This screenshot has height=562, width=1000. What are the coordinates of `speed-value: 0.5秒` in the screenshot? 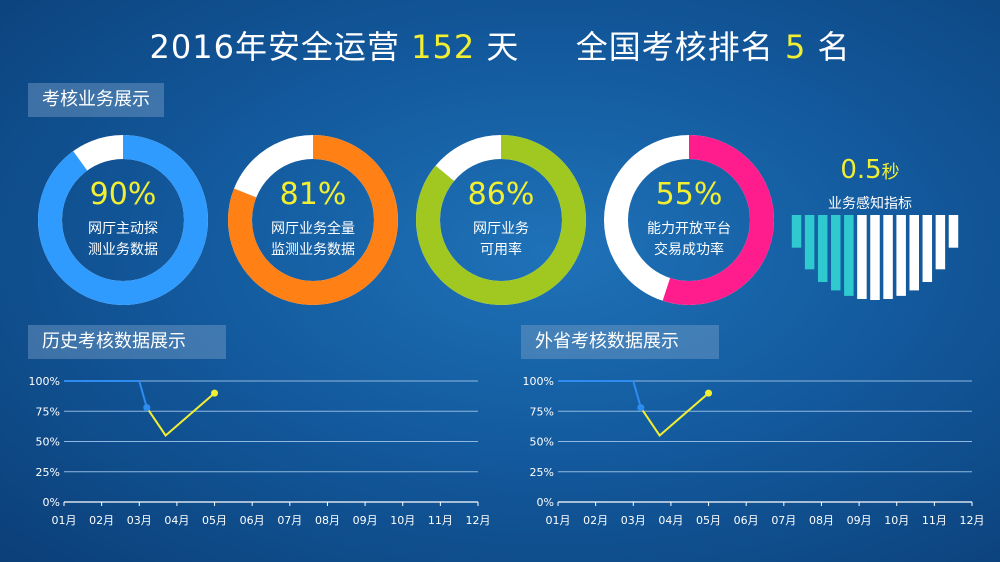 It's located at (870, 170).